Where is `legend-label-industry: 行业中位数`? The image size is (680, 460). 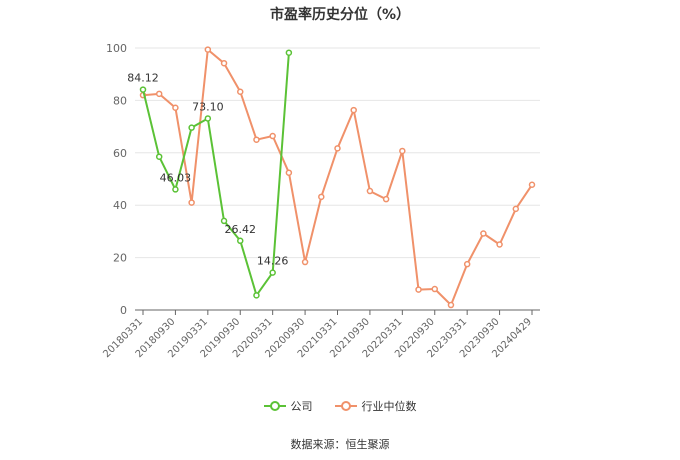 legend-label-industry: 行业中位数 is located at coordinates (389, 406).